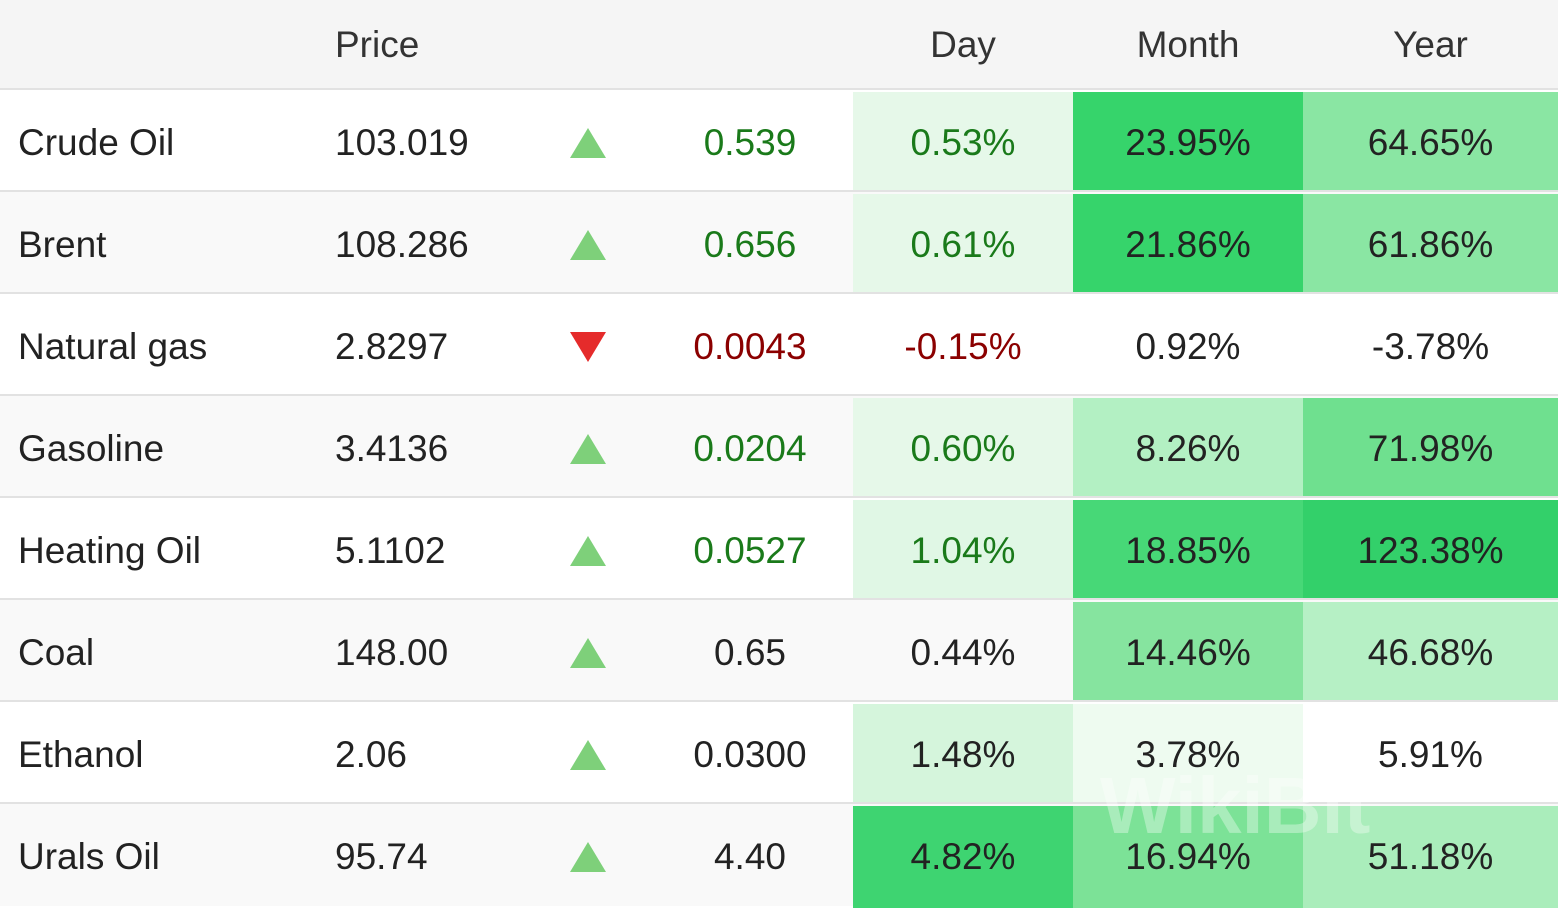 This screenshot has width=1558, height=908. What do you see at coordinates (91, 448) in the screenshot?
I see `commodity-name: Gasoline` at bounding box center [91, 448].